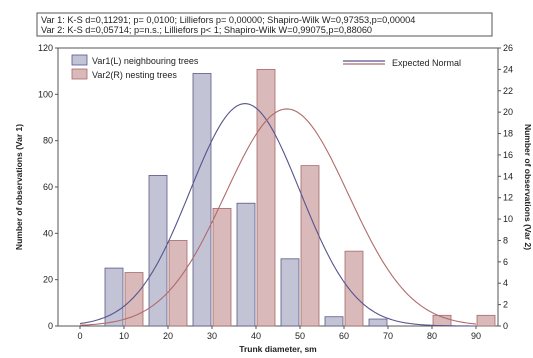 The width and height of the screenshot is (533, 358). What do you see at coordinates (79, 60) in the screenshot?
I see `legend-swatch-var1` at bounding box center [79, 60].